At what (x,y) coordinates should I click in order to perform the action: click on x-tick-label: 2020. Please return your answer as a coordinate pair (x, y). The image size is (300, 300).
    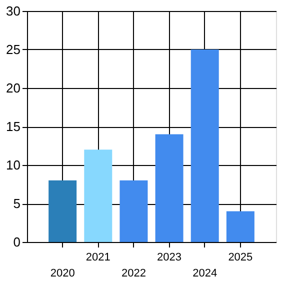
    Looking at the image, I should click on (62, 274).